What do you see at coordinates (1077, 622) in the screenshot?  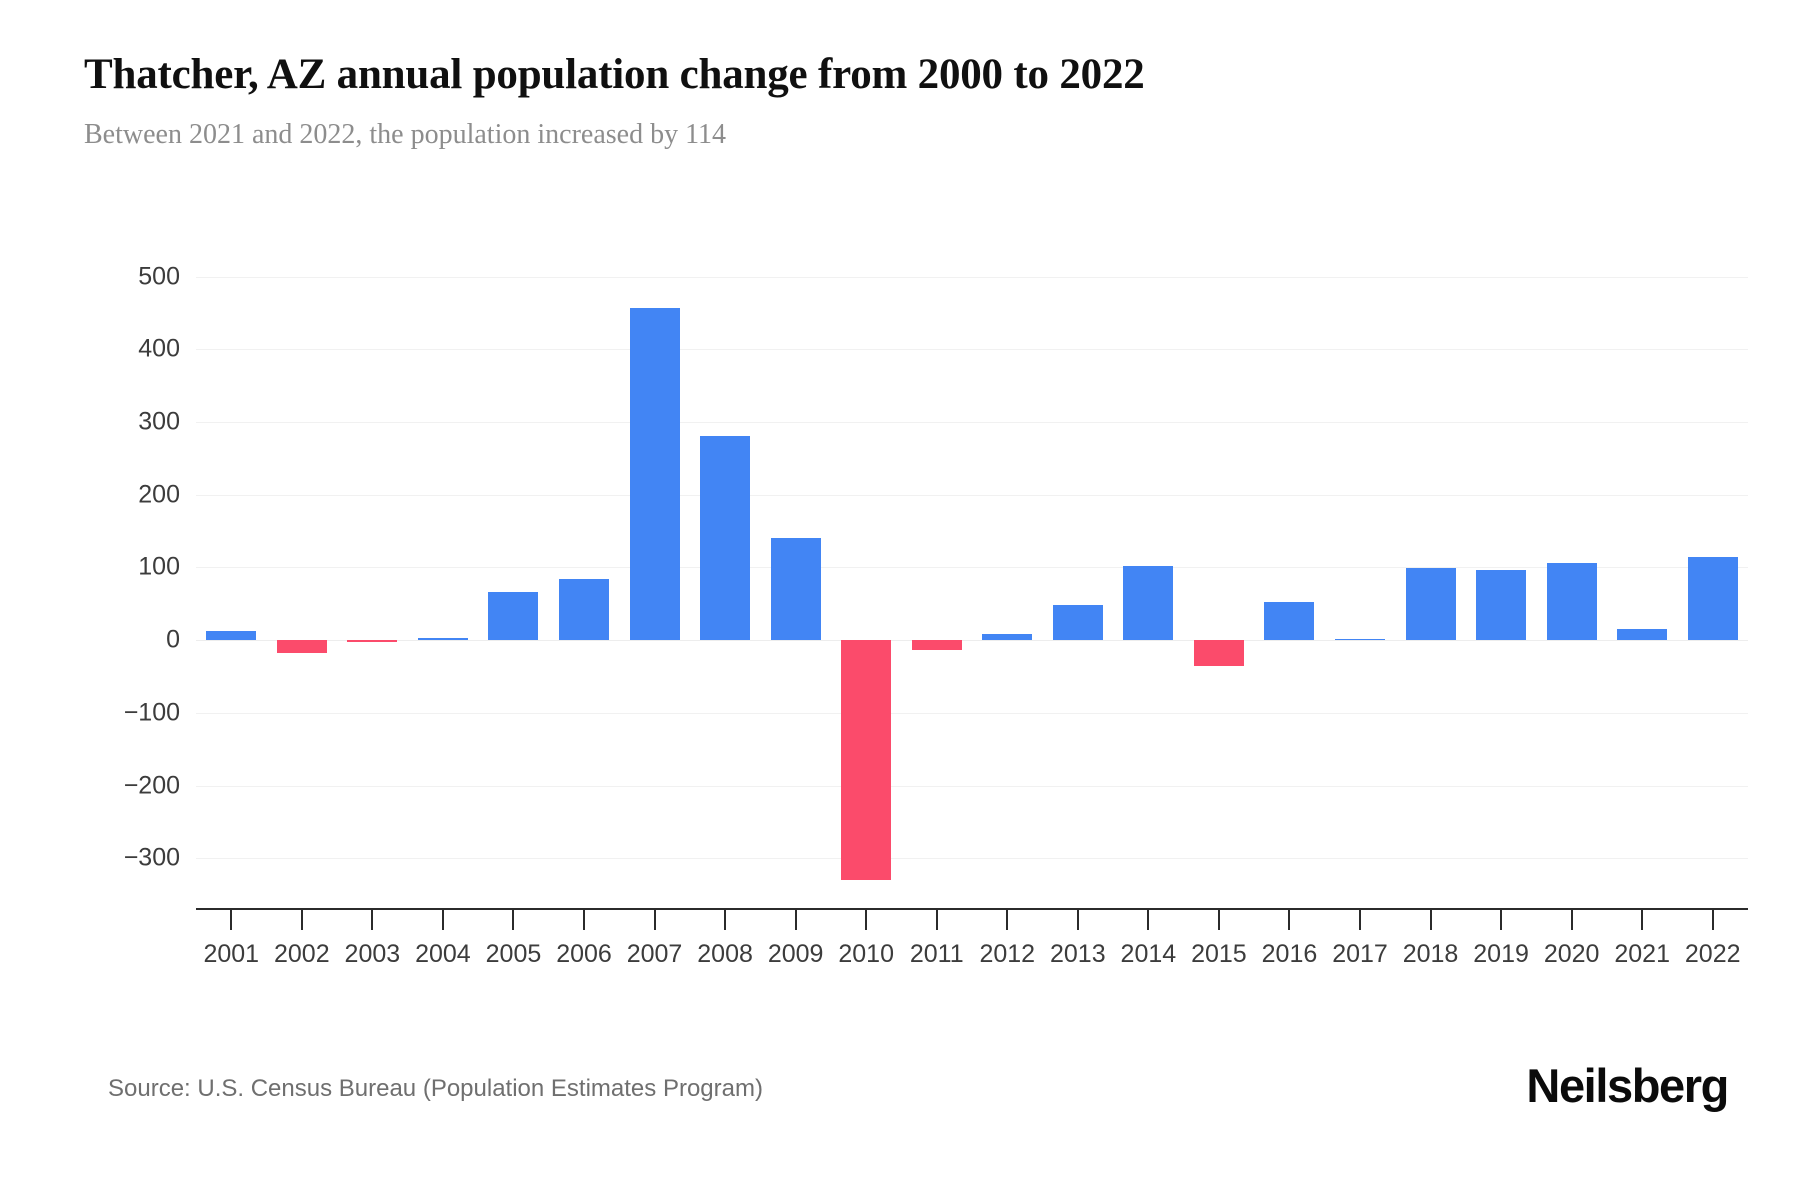 I see `bar-2013` at bounding box center [1077, 622].